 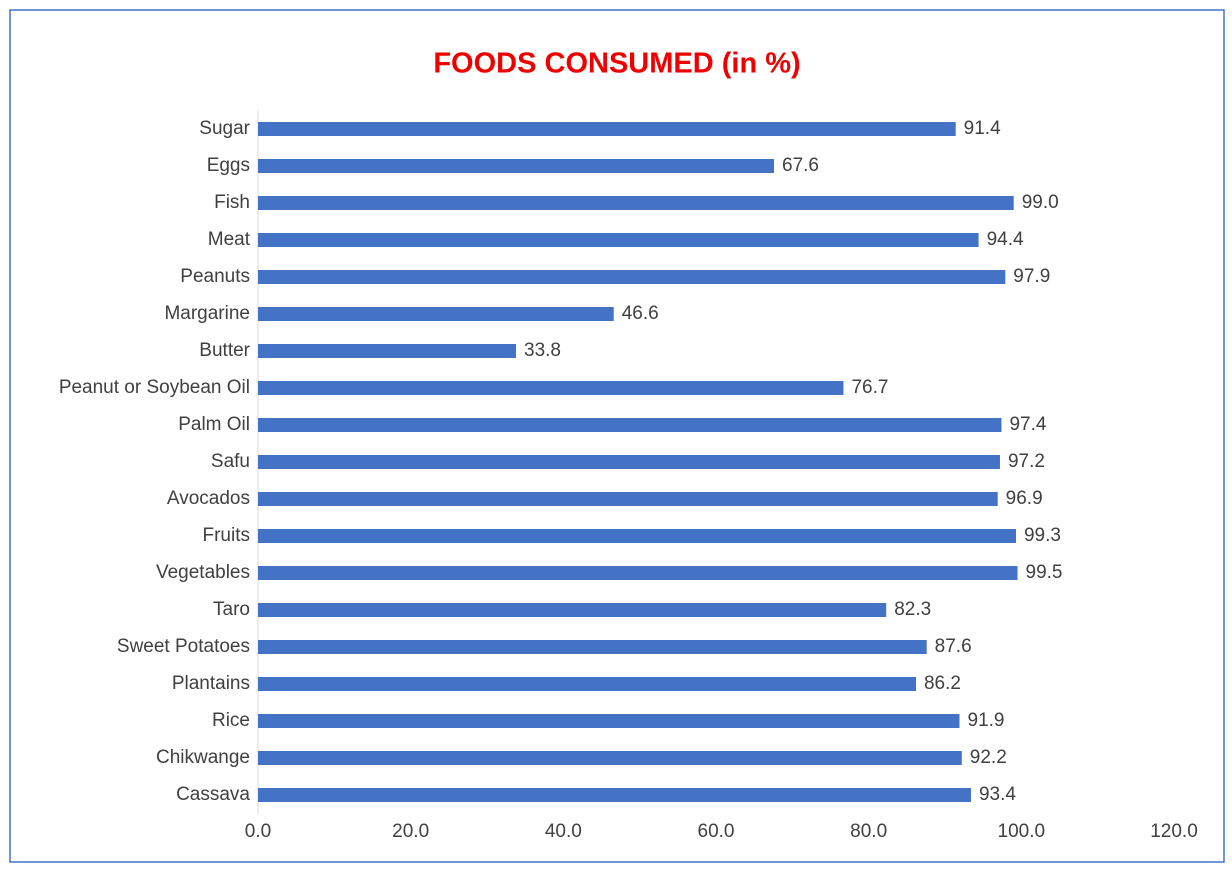 I want to click on data-label: 87.6, so click(x=953, y=646).